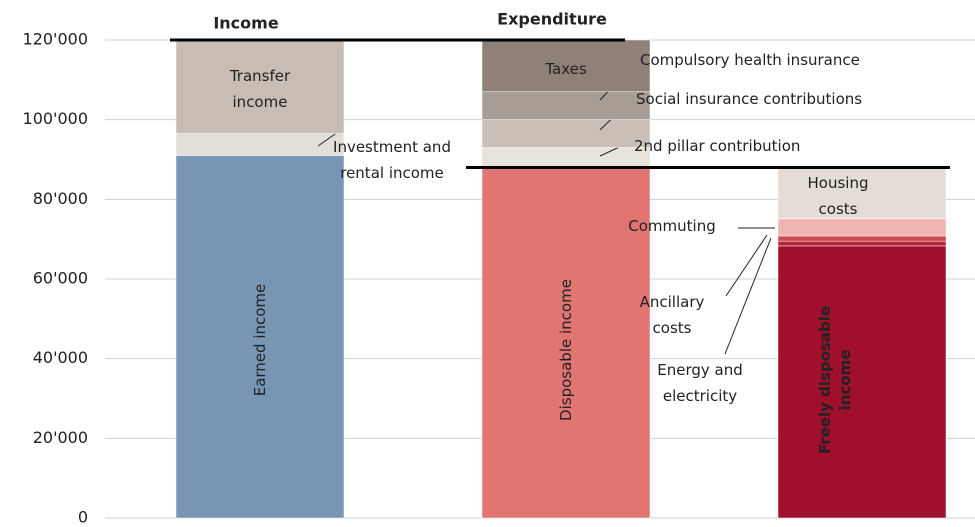 The width and height of the screenshot is (975, 527). I want to click on y-tick-label: 0, so click(83, 517).